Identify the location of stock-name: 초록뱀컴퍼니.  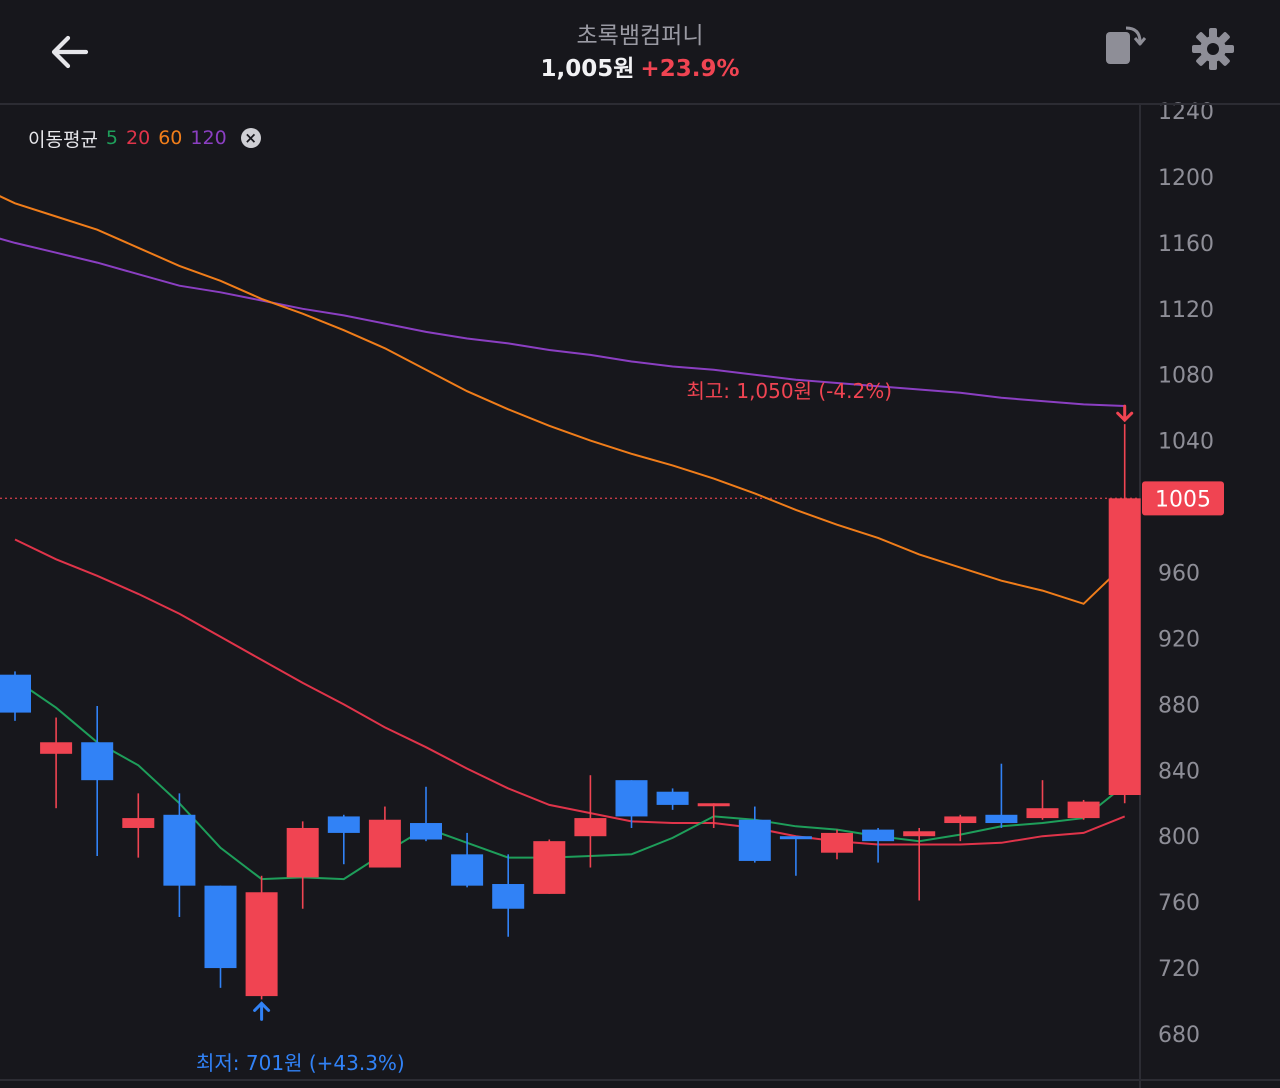
(640, 36).